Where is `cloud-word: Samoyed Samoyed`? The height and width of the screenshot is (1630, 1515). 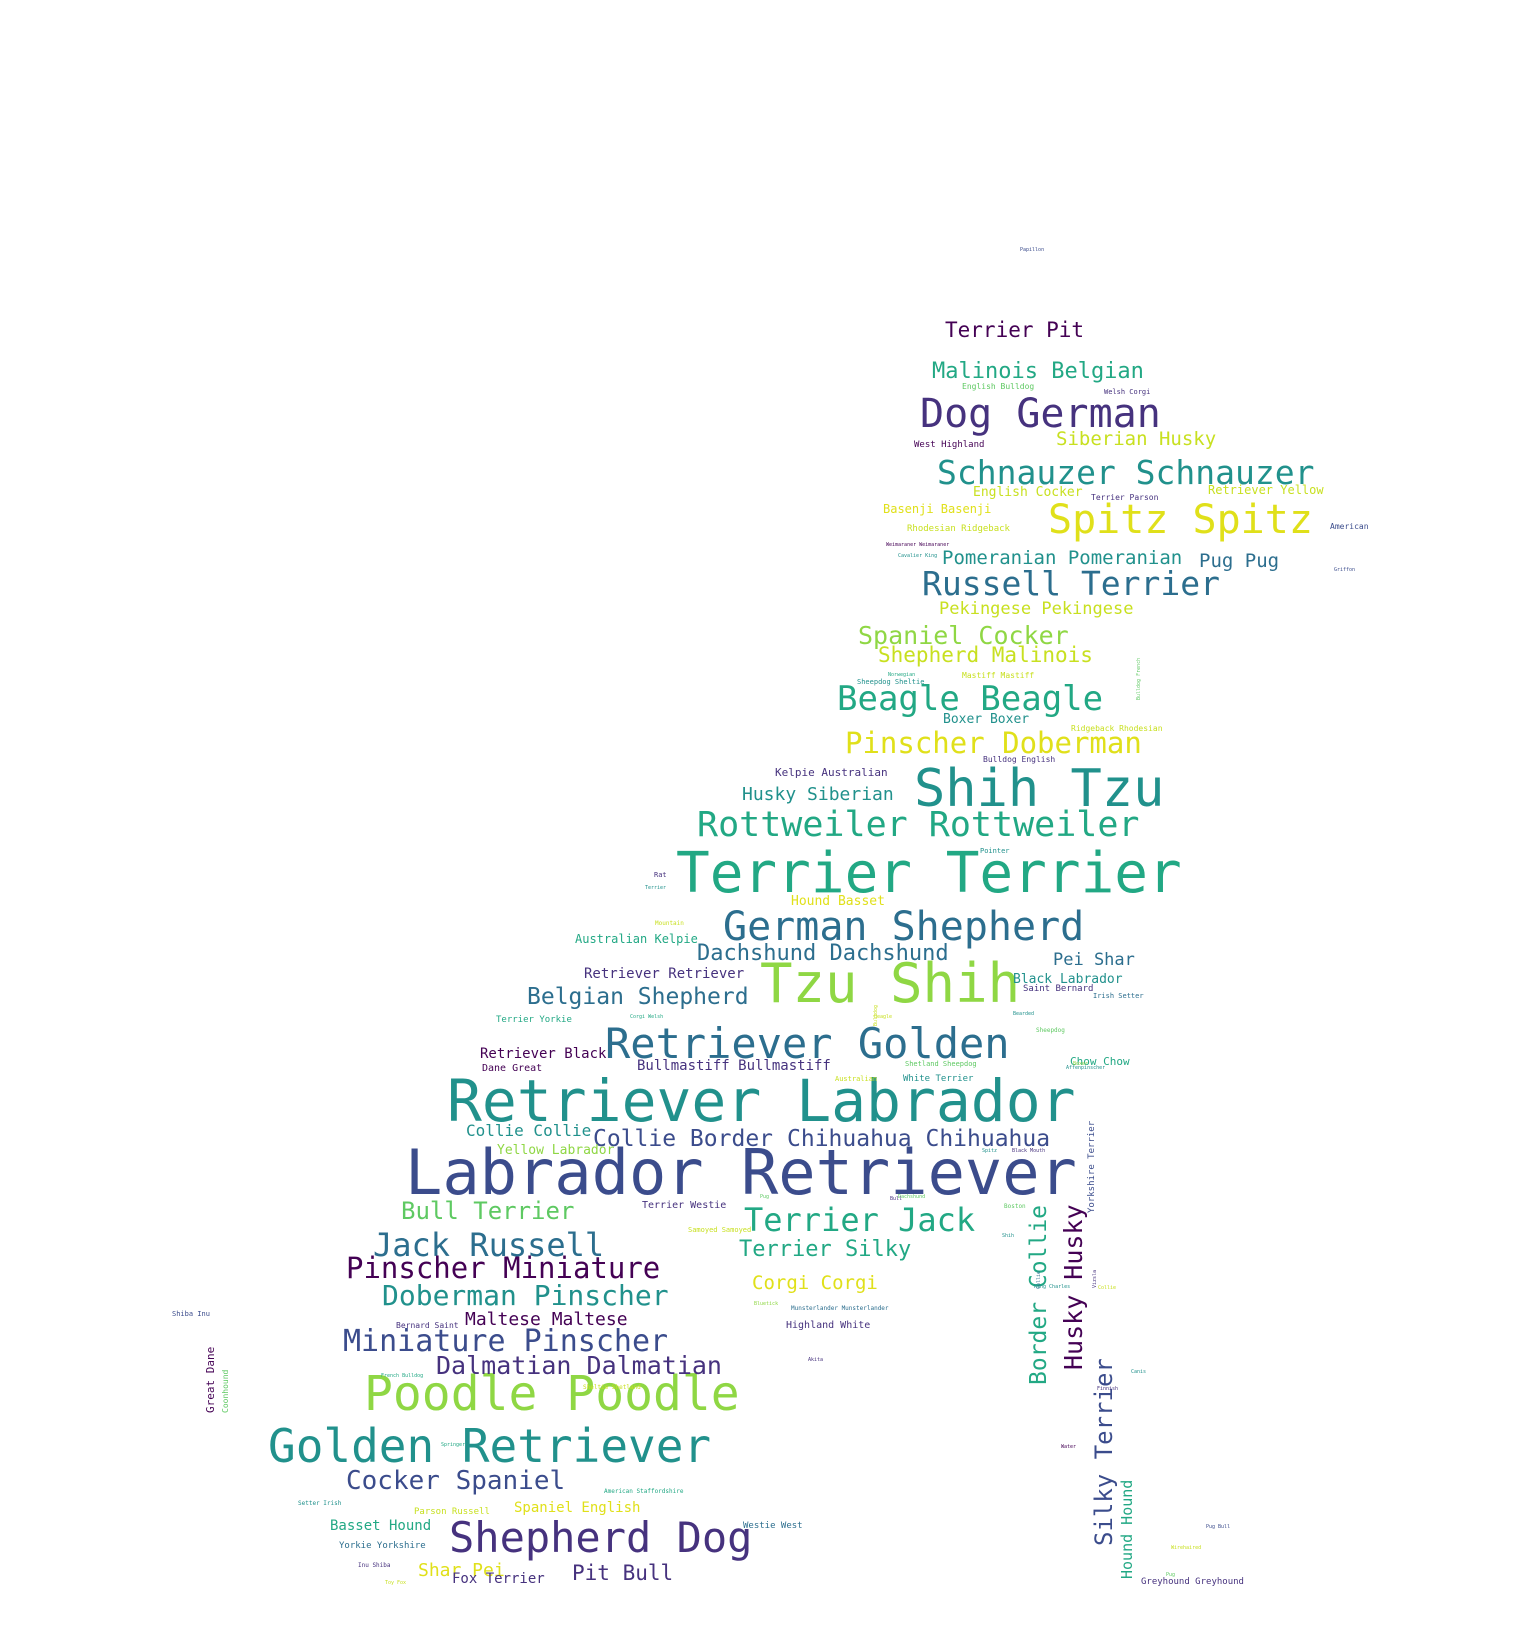 cloud-word: Samoyed Samoyed is located at coordinates (719, 1230).